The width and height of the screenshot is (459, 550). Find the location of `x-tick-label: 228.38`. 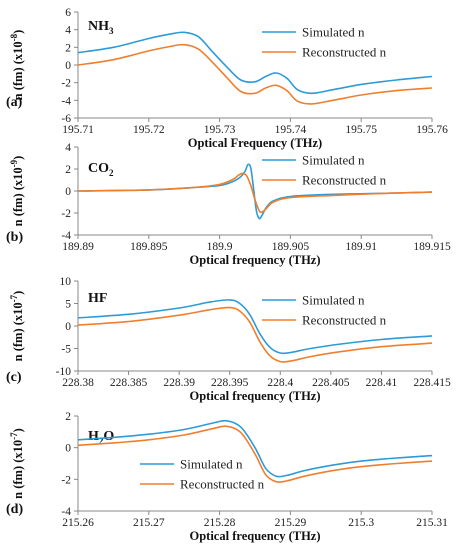

x-tick-label: 228.38 is located at coordinates (78, 383).